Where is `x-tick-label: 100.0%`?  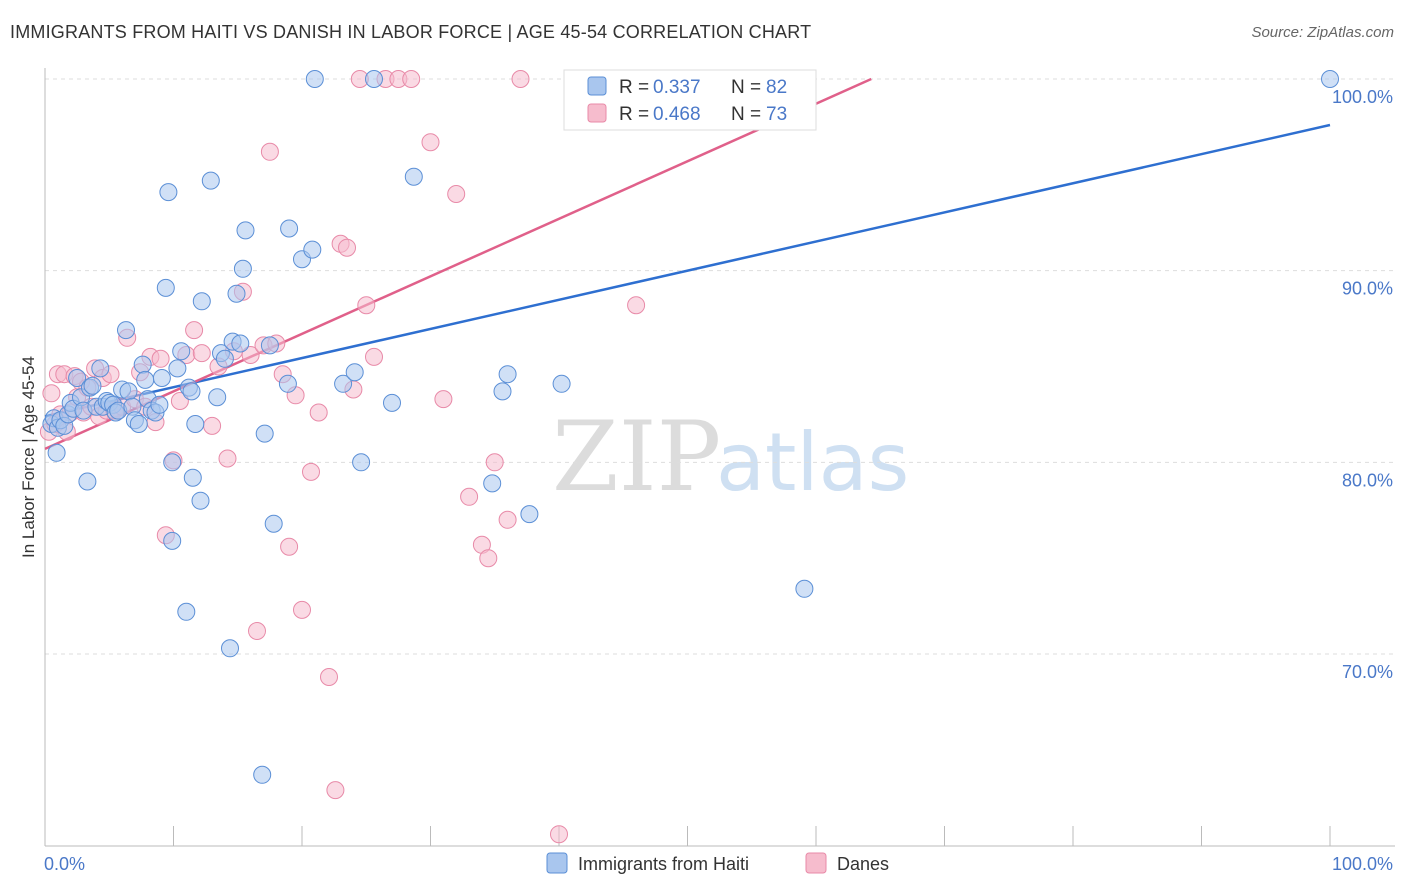
x-tick-label: 100.0% is located at coordinates (1362, 864).